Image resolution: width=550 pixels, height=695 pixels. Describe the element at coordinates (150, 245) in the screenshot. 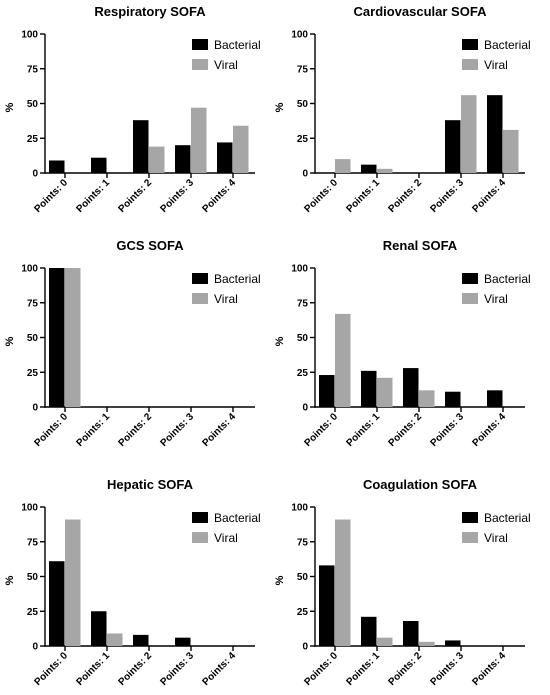

I see `chart-title: GCS SOFA` at that location.